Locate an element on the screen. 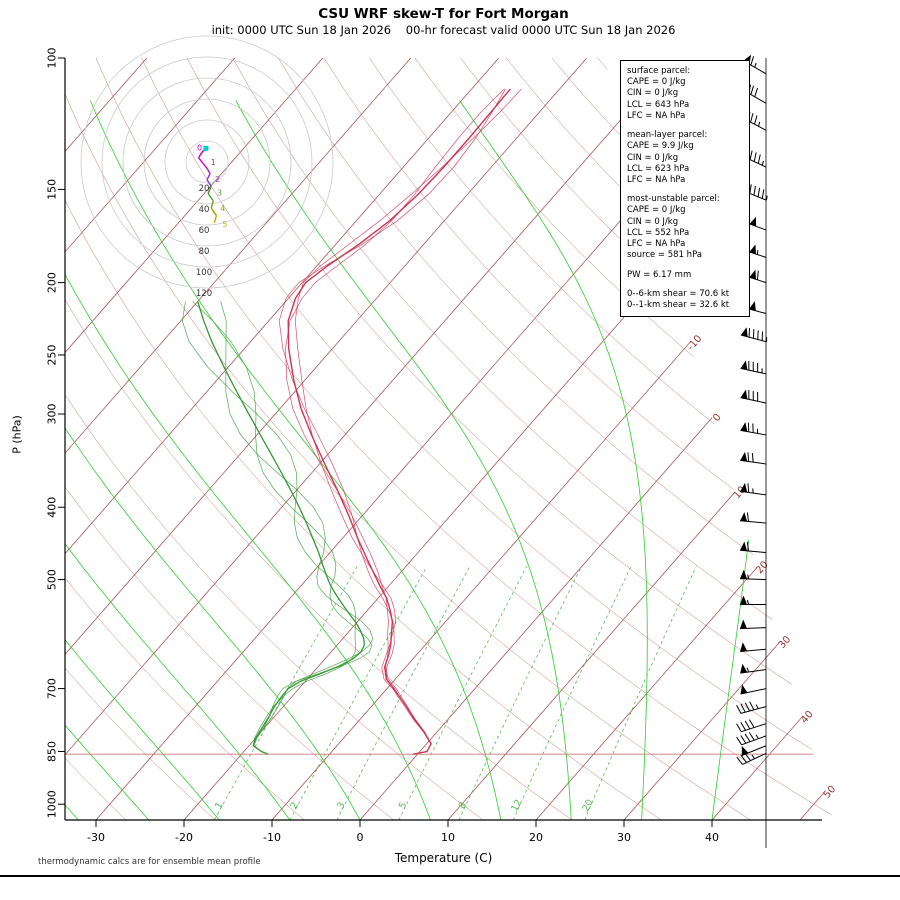 The width and height of the screenshot is (900, 900). hodograph-height-label: 0 is located at coordinates (199, 147).